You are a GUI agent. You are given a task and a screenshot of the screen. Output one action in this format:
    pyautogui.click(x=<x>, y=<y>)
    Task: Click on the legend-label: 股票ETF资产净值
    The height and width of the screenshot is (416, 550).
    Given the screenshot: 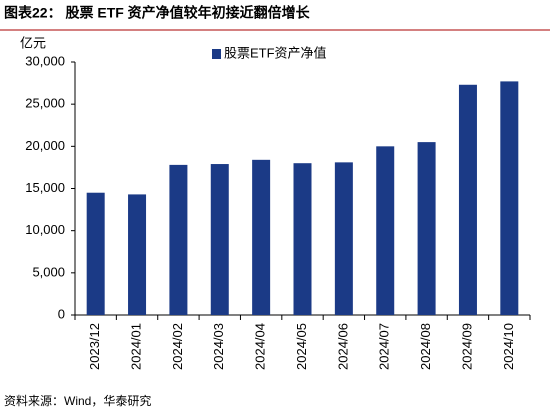 What is the action you would take?
    pyautogui.click(x=275, y=52)
    